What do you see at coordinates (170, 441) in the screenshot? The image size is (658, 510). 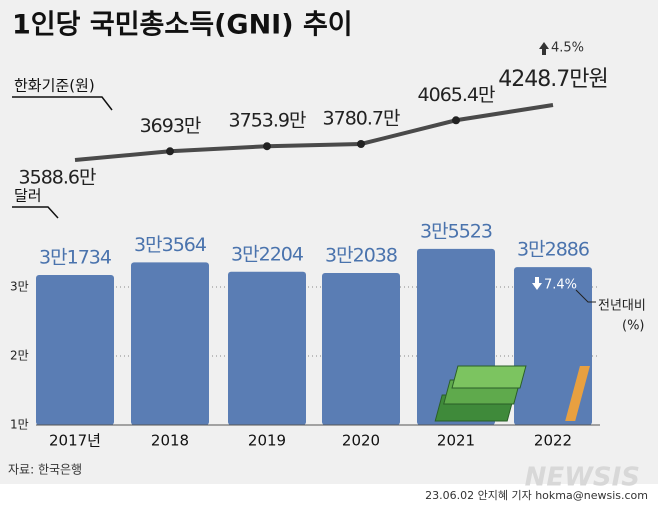 I see `x-tick-label: 2018` at bounding box center [170, 441].